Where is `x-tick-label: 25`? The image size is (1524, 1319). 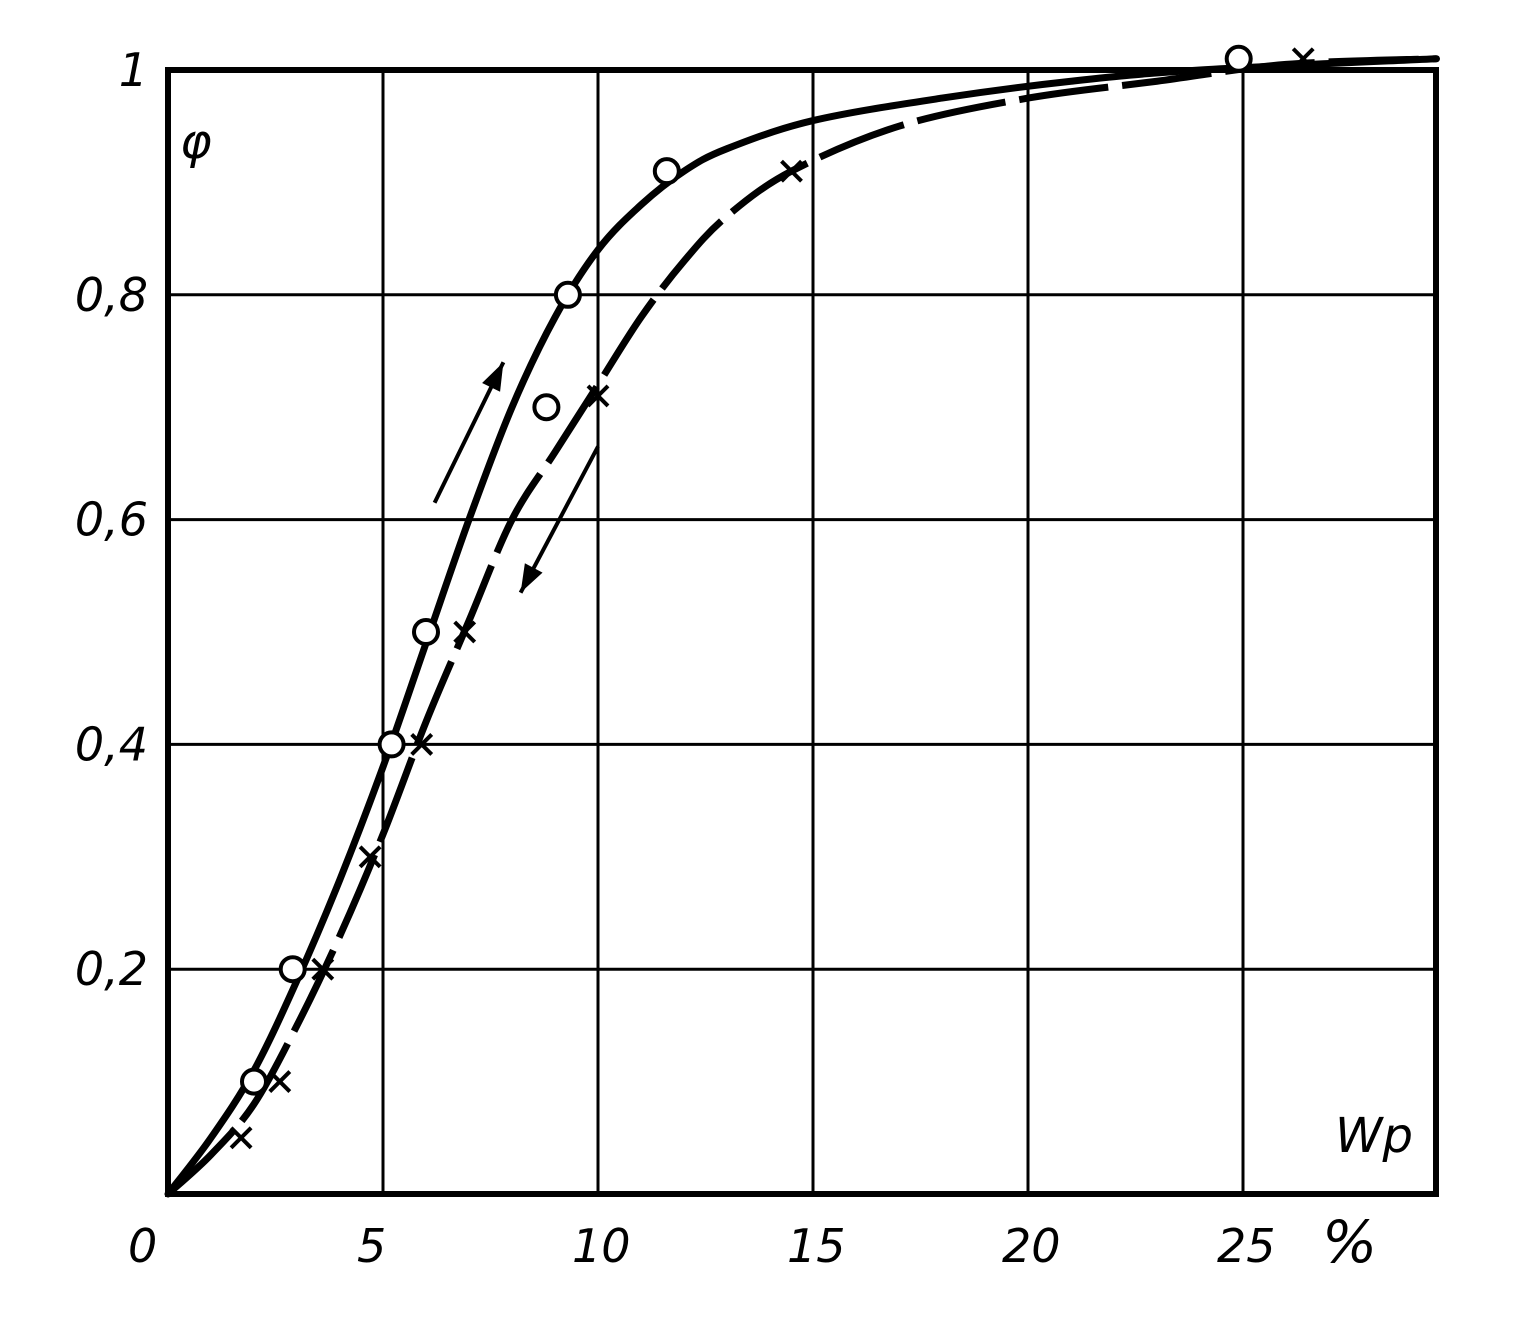 x-tick-label: 25 is located at coordinates (1246, 1246).